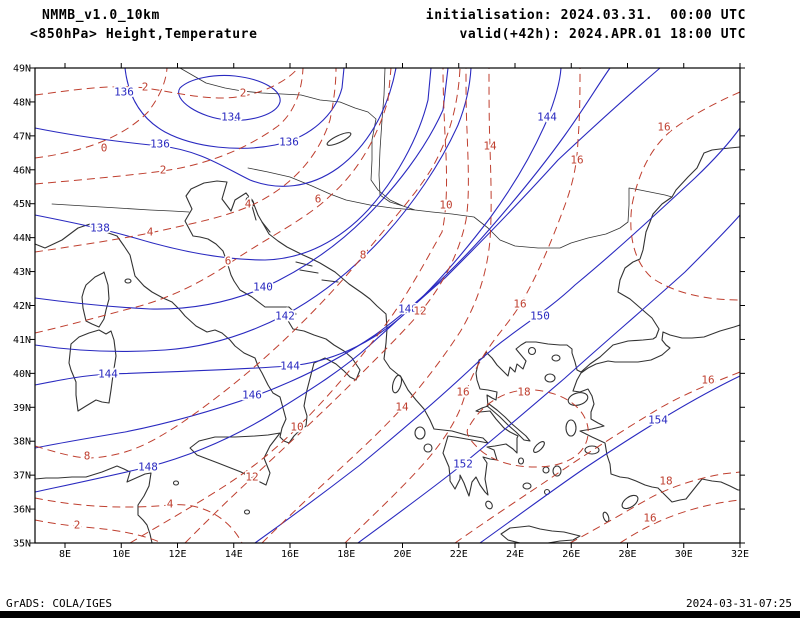  Describe the element at coordinates (290, 554) in the screenshot. I see `lon-label: 16E` at that location.